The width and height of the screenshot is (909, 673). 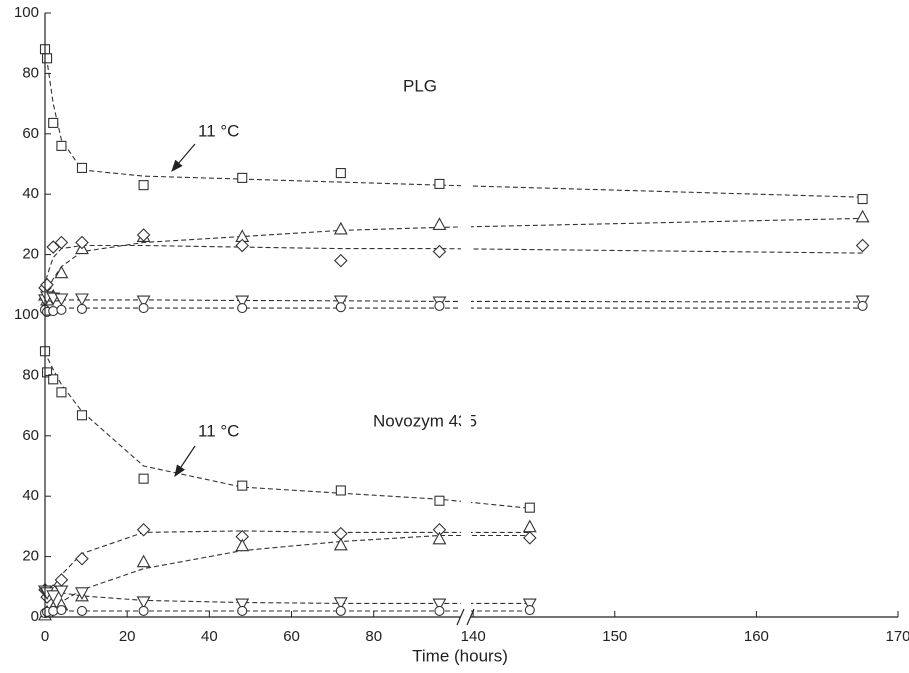 I want to click on x-tick-label: 140, so click(x=473, y=636).